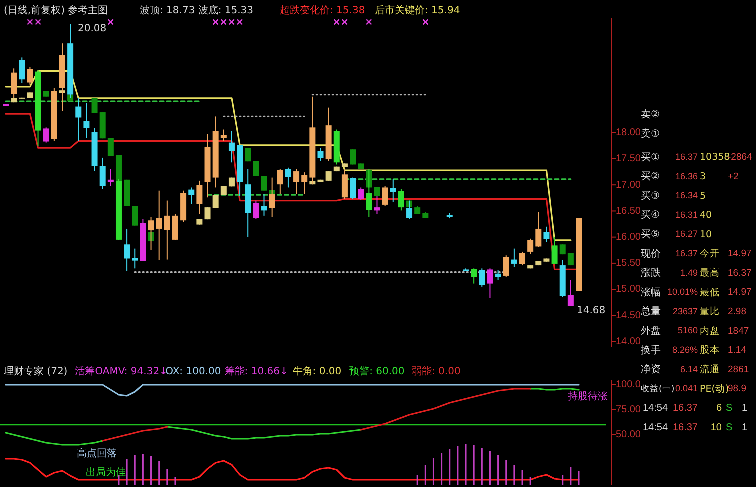  Describe the element at coordinates (36, 372) in the screenshot. I see `chart-title: 理财专家 (72)` at that location.